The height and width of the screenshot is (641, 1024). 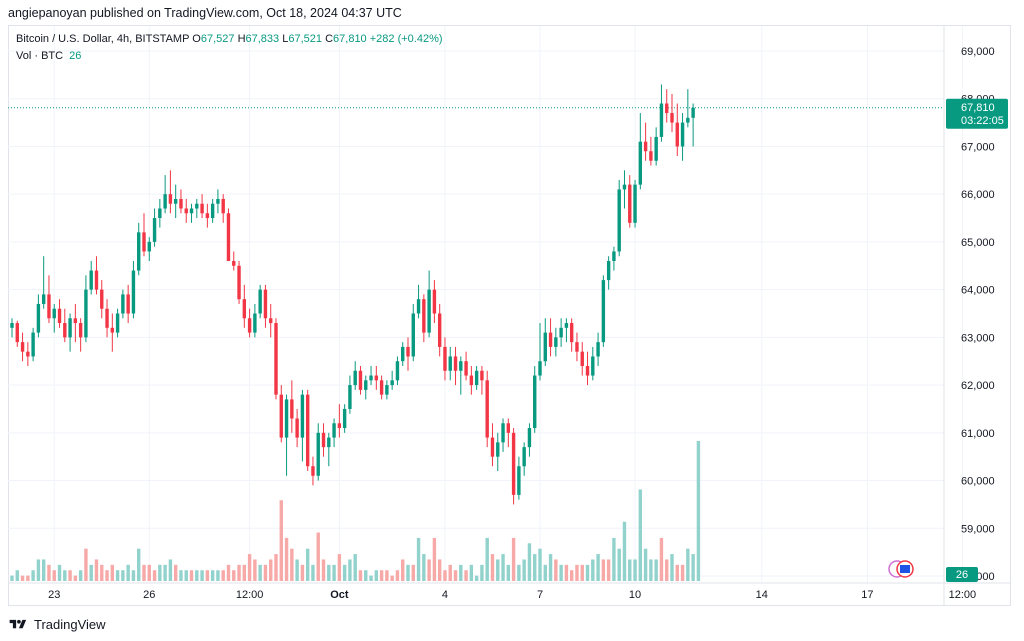 I want to click on price-badge-value: 67,810, so click(x=978, y=108).